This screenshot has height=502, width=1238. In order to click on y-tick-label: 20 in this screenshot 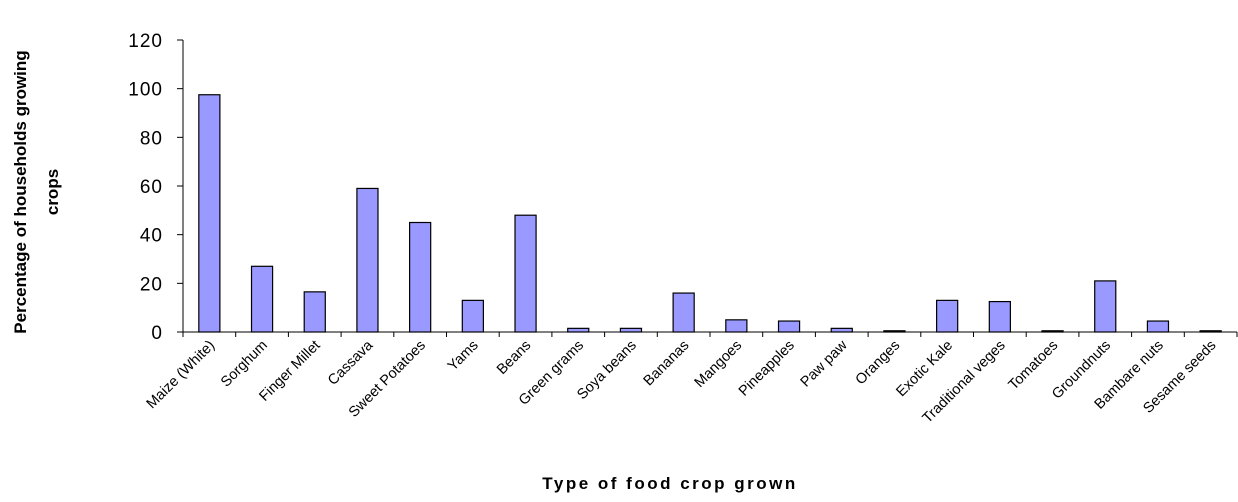, I will do `click(151, 284)`.